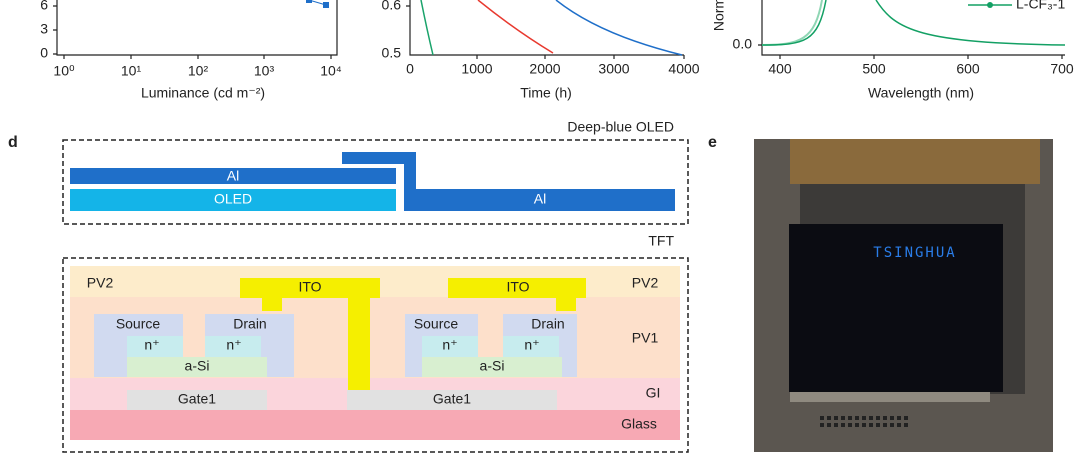 The image size is (1079, 459). Describe the element at coordinates (44, 29) in the screenshot. I see `y-tick-label: 3` at that location.